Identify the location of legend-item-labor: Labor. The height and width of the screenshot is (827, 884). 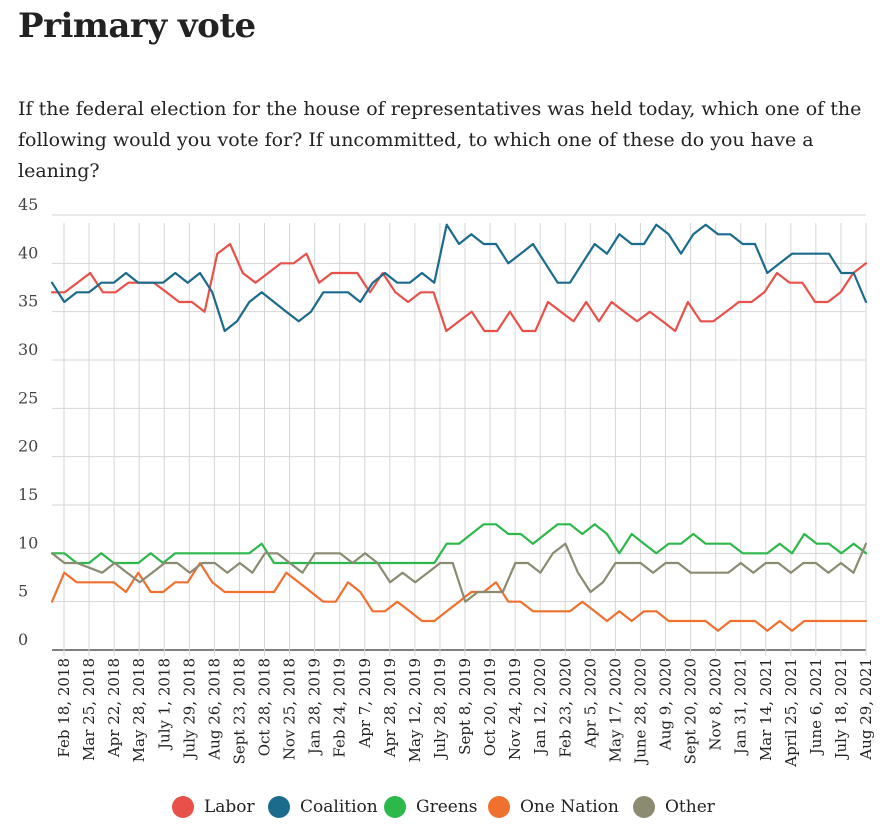
(213, 807).